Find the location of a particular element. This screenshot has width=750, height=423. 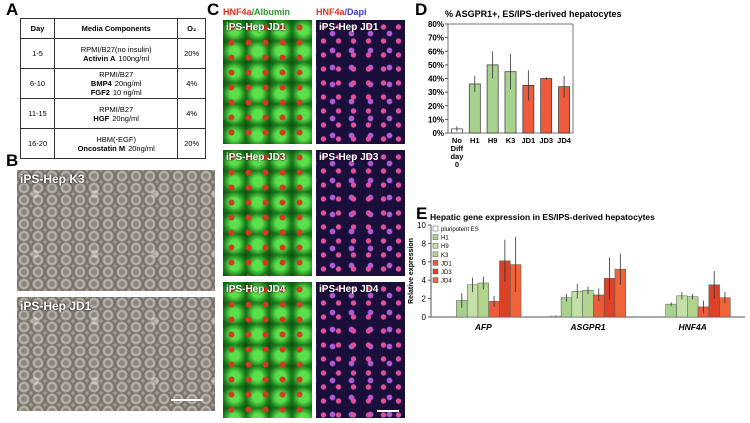

channel-name: /Dapi is located at coordinates (355, 12).